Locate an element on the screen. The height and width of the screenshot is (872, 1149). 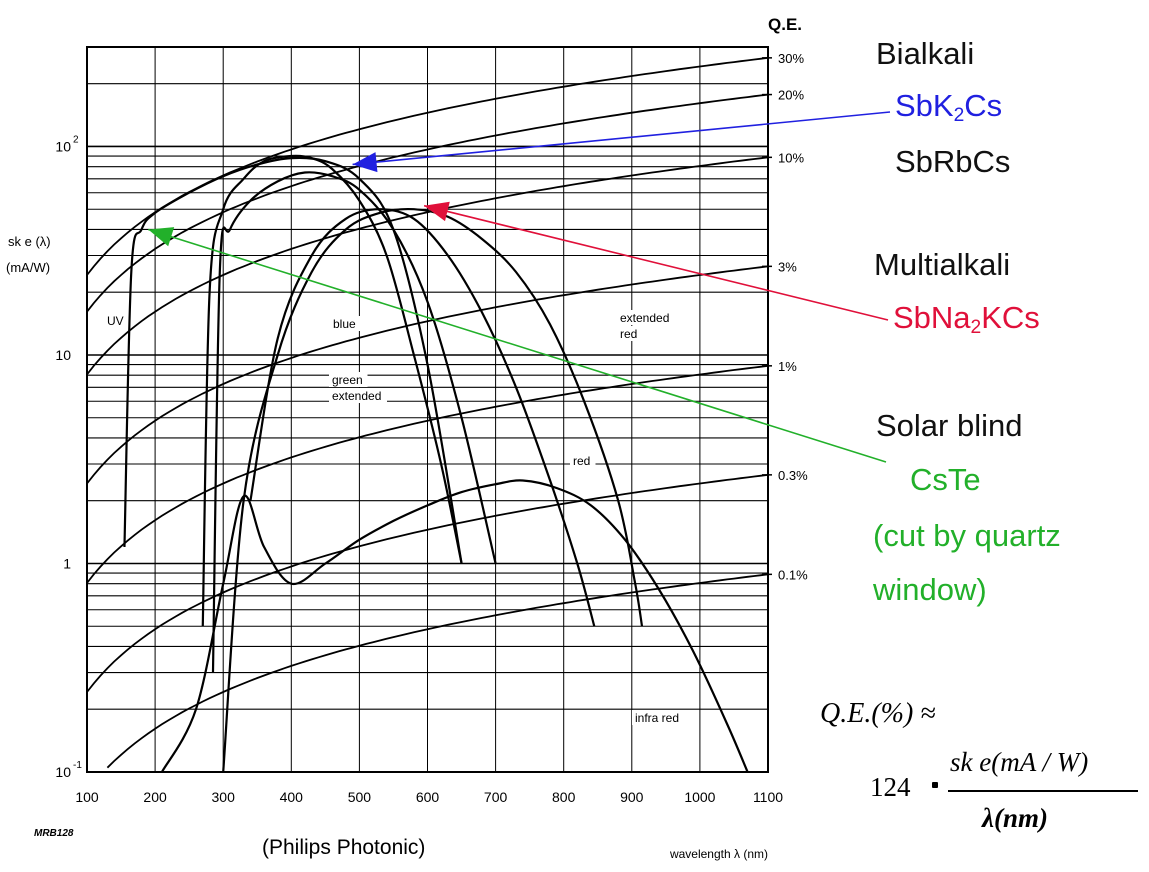
right-axis-title: Q.E. is located at coordinates (785, 24).